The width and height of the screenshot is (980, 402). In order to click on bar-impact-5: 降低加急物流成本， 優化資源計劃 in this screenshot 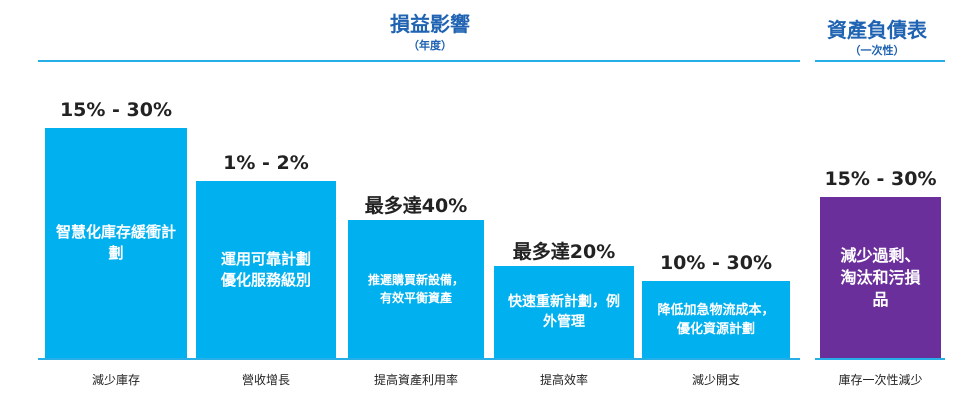, I will do `click(716, 319)`.